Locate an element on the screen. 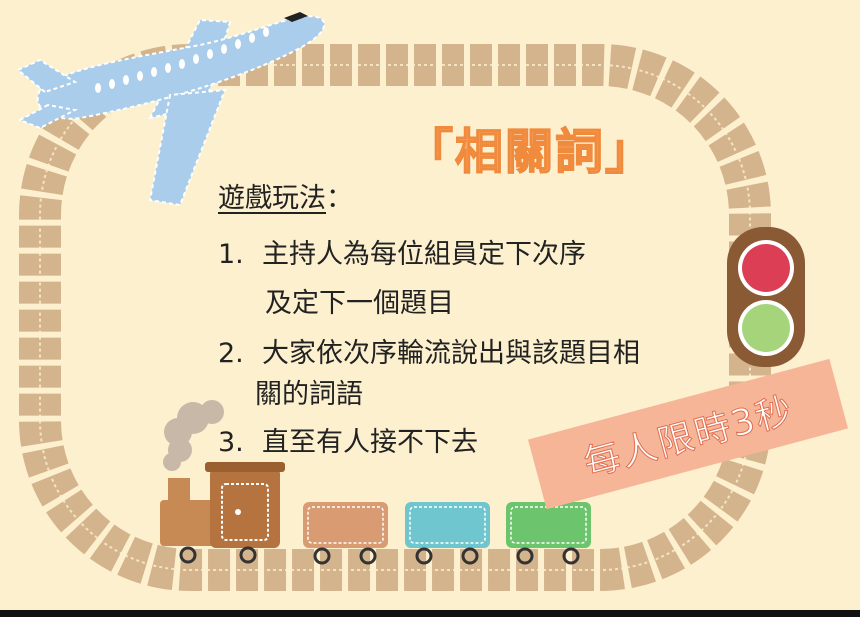 This screenshot has height=617, width=860. bottom-edge is located at coordinates (430, 613).